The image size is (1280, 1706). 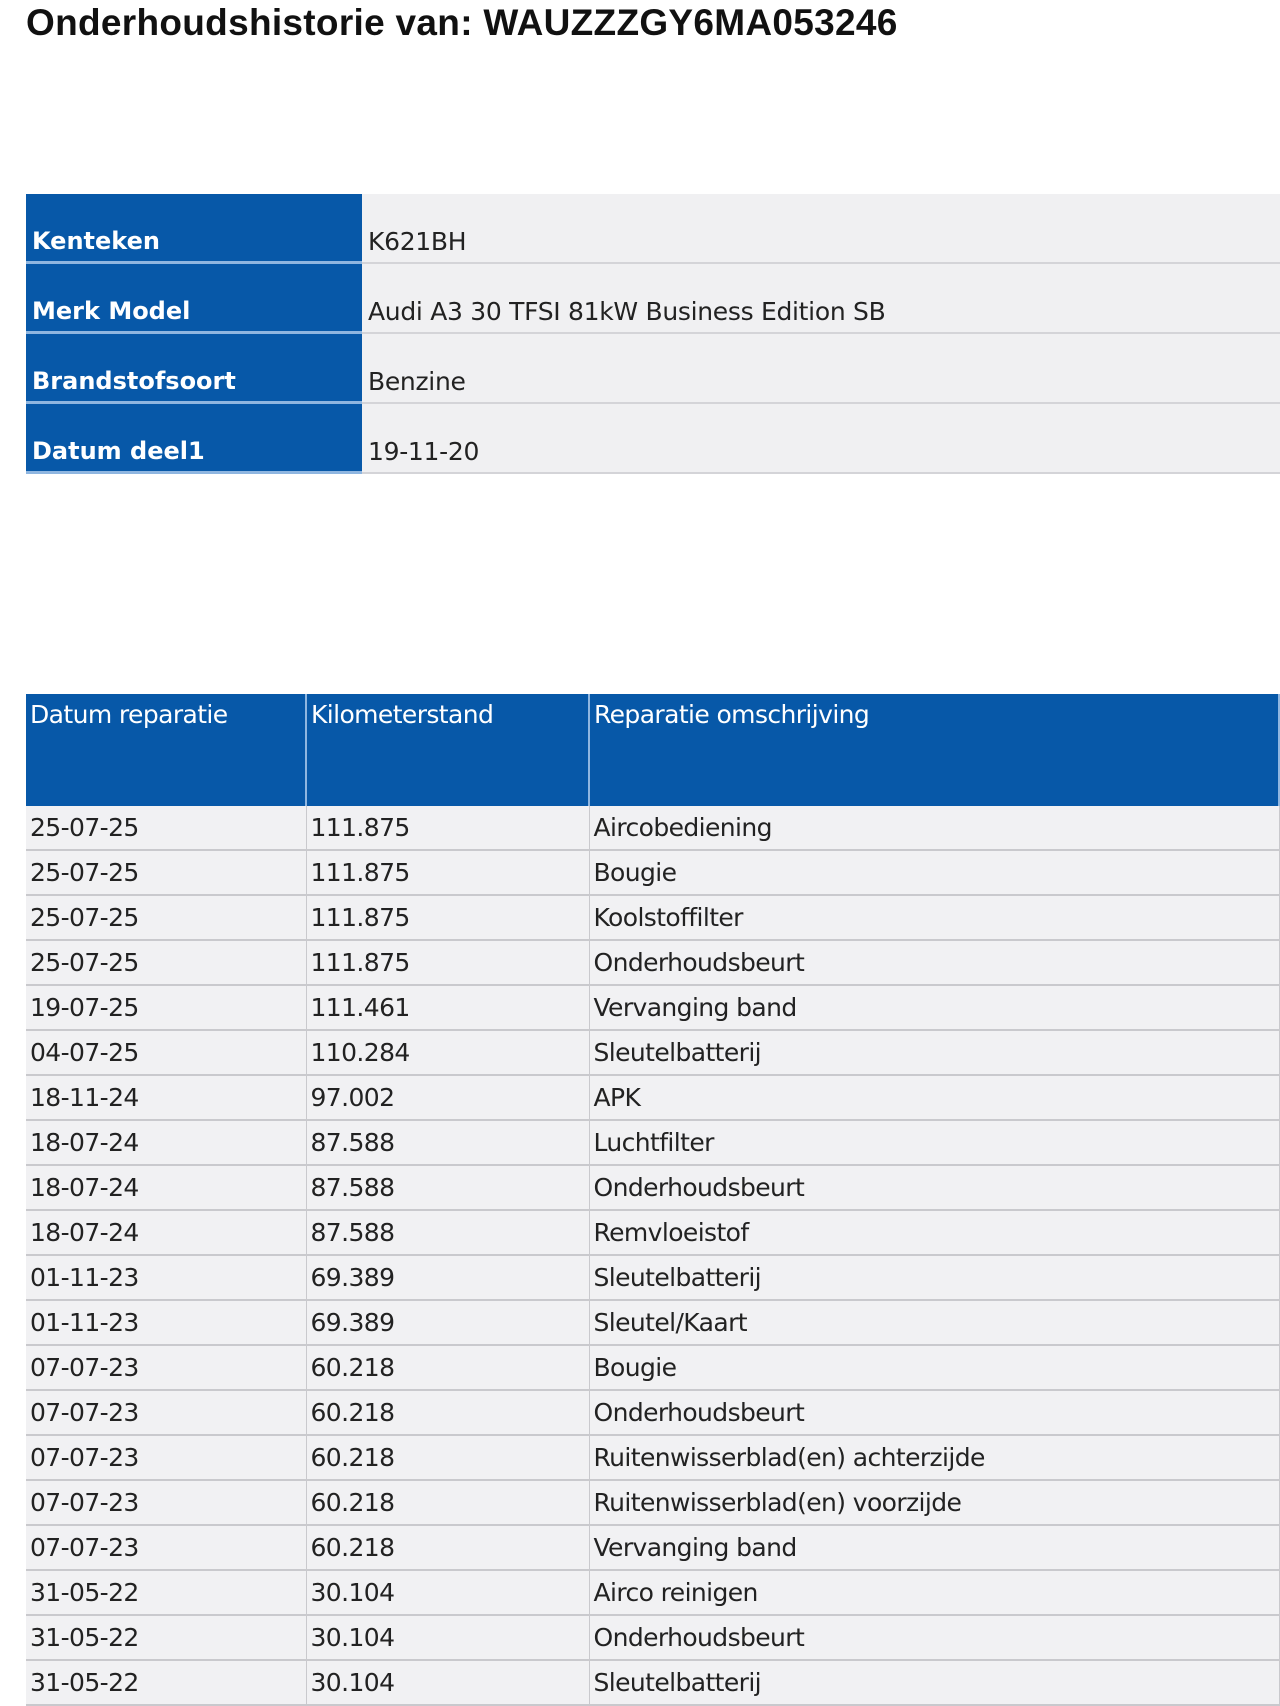 I want to click on cell-date: 04-07-25, so click(x=166, y=1053).